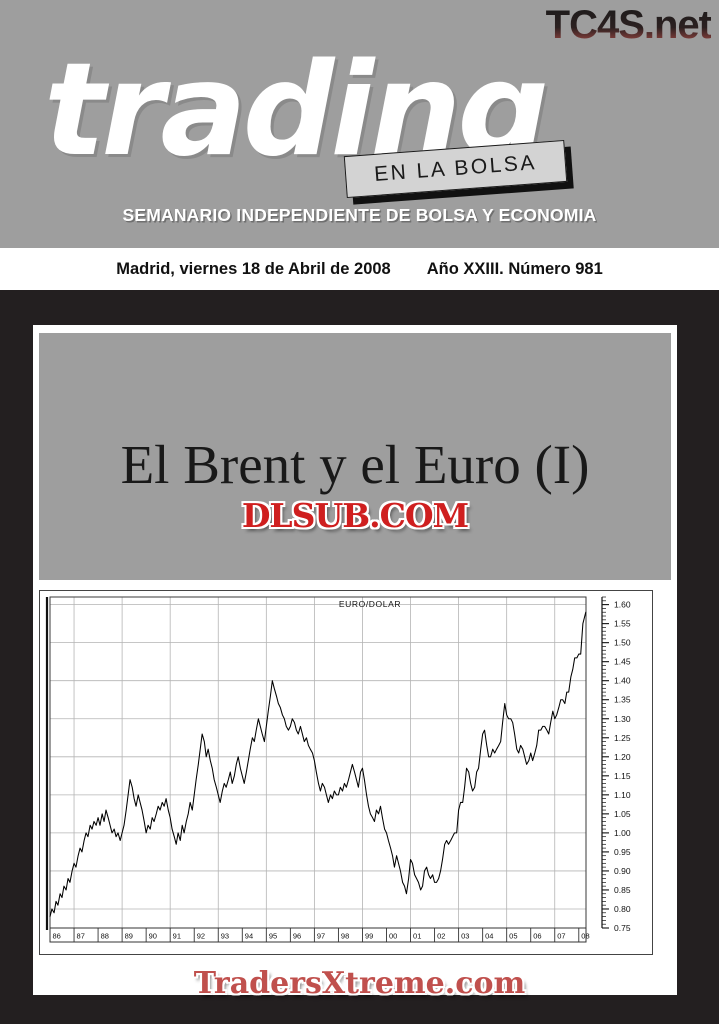 The width and height of the screenshot is (719, 1024). What do you see at coordinates (249, 936) in the screenshot?
I see `svg-text: 94` at bounding box center [249, 936].